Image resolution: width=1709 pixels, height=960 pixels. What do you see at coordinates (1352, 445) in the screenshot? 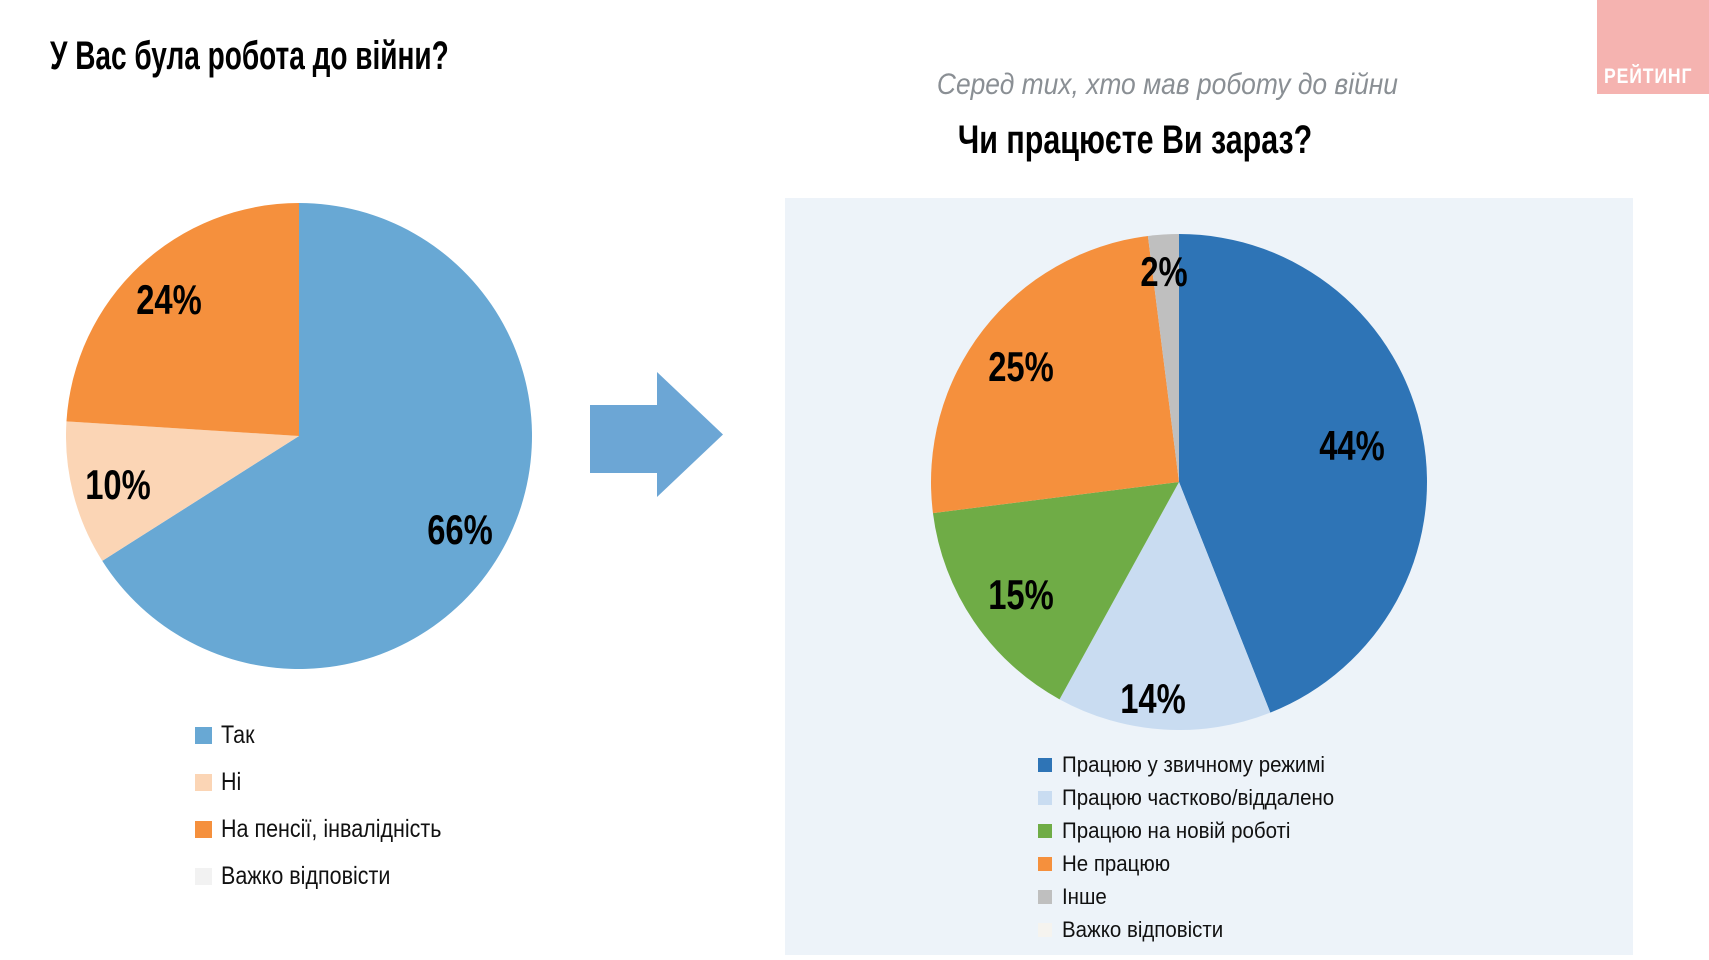
I see `pct-label-44%: 44%` at bounding box center [1352, 445].